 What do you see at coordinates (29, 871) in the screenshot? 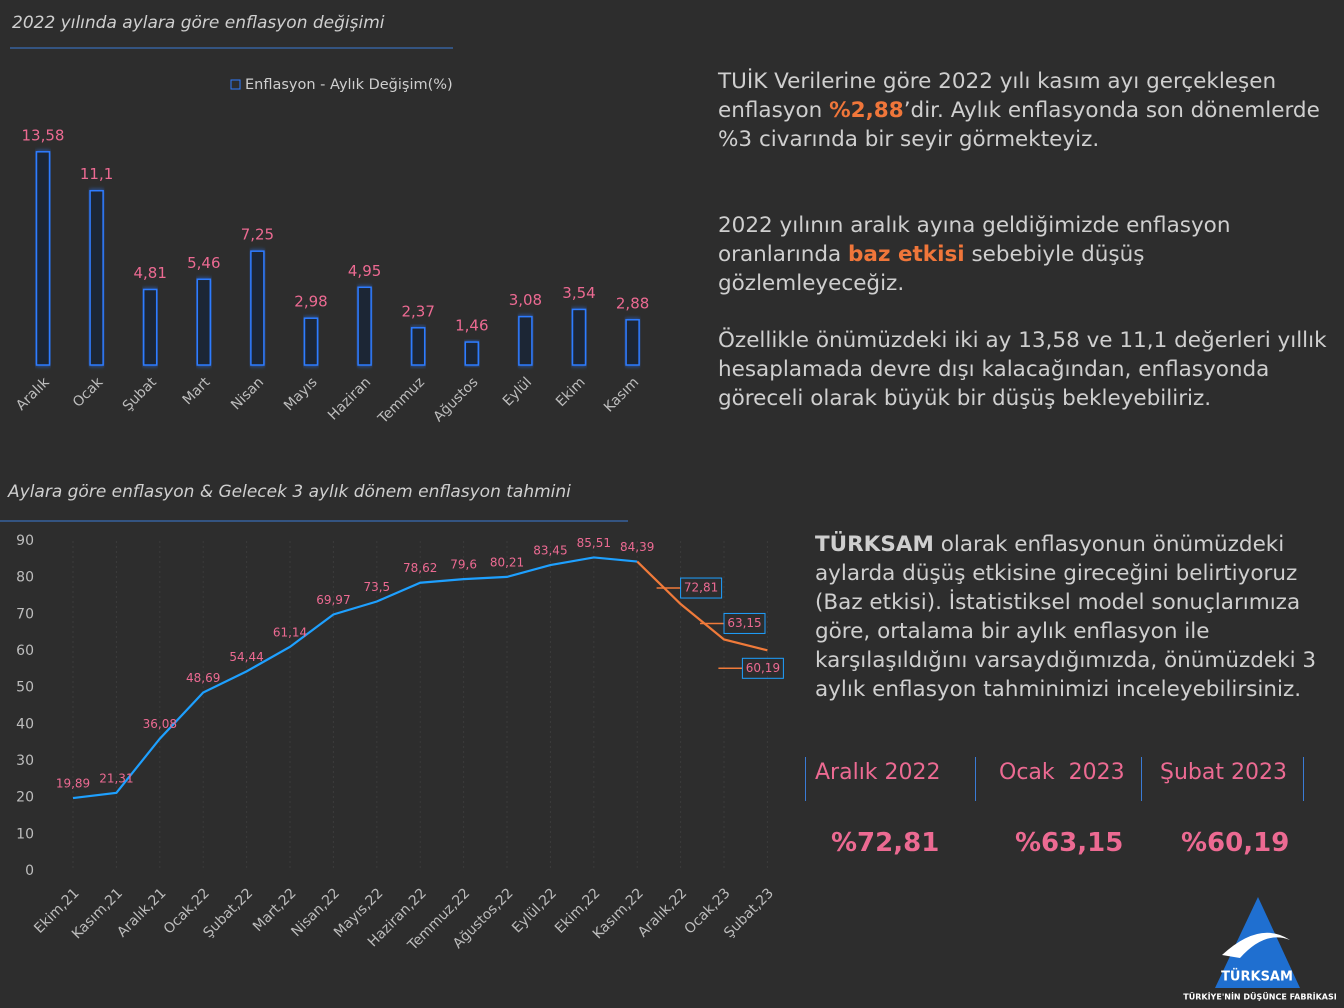
I see `y-tick-label: 0` at bounding box center [29, 871].